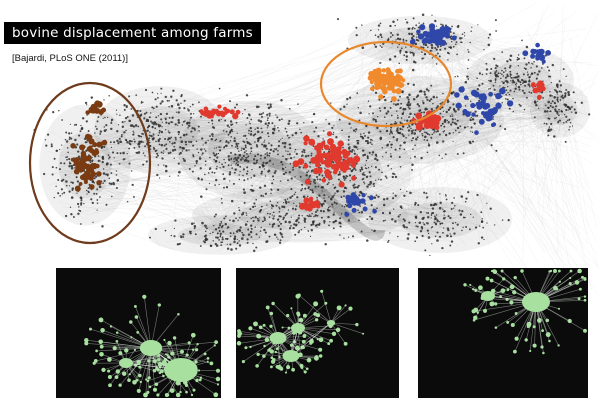 Image resolution: width=601 pixels, height=409 pixels. What do you see at coordinates (70, 58) in the screenshot?
I see `citation: [Bajardi, PLoS ONE (2011)]` at bounding box center [70, 58].